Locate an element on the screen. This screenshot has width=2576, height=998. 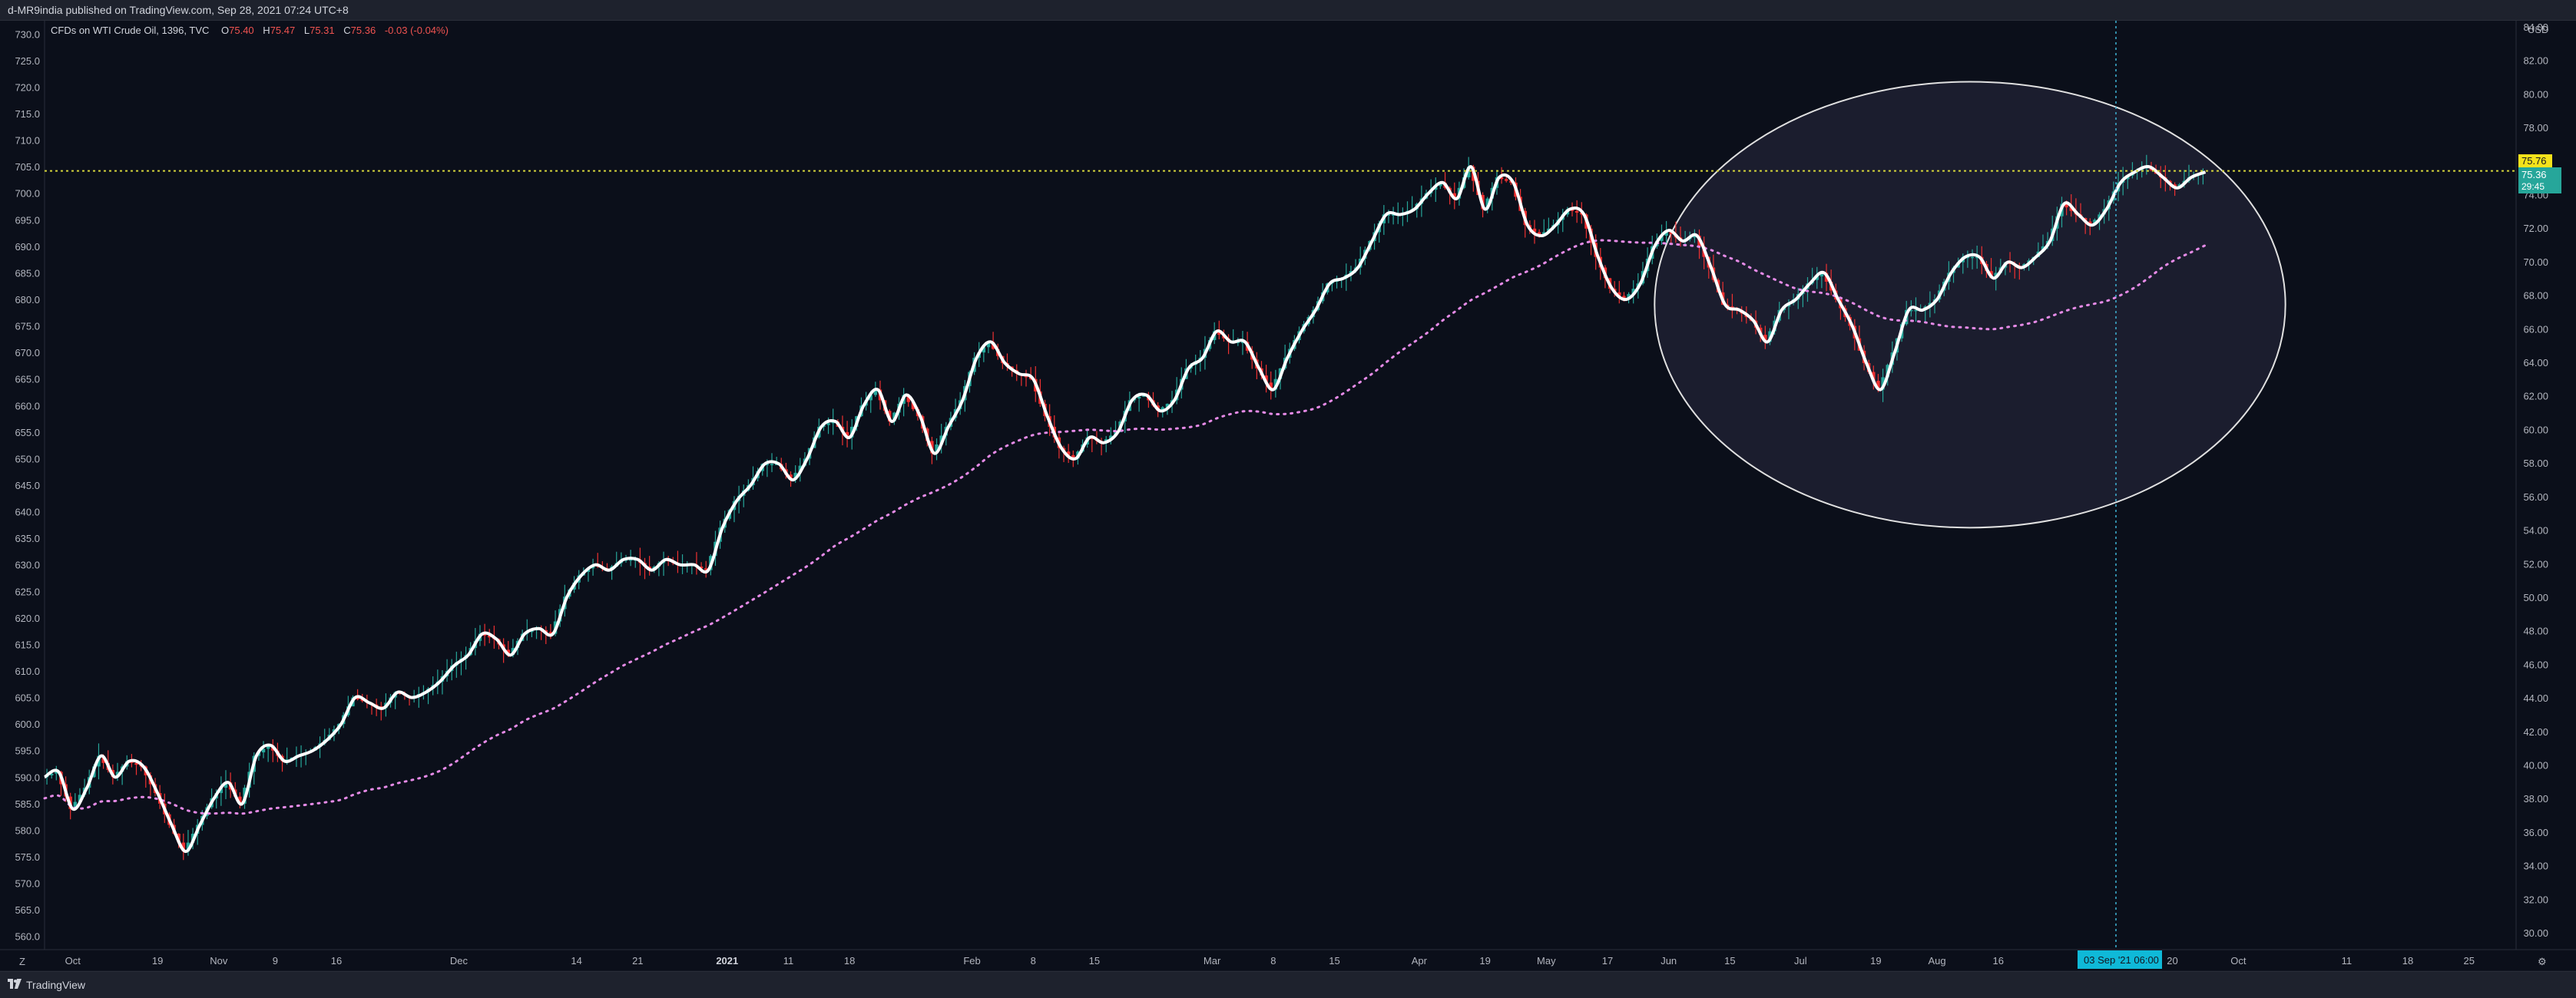
time-tick-label: Nov is located at coordinates (219, 961).